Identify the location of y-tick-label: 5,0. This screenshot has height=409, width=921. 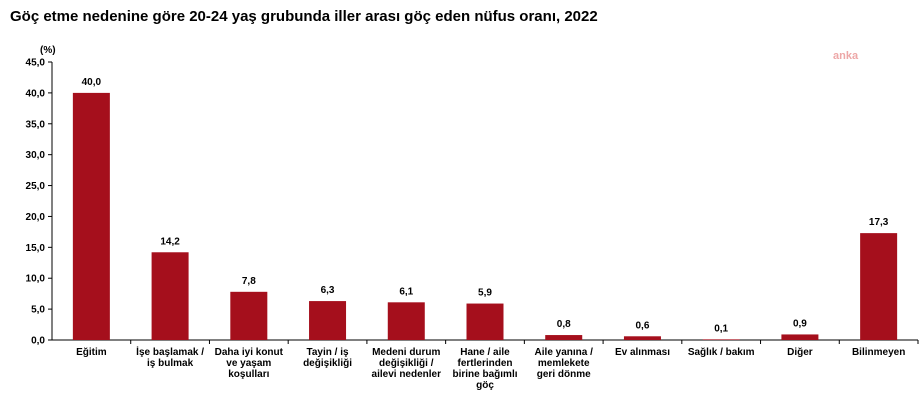
(38, 310).